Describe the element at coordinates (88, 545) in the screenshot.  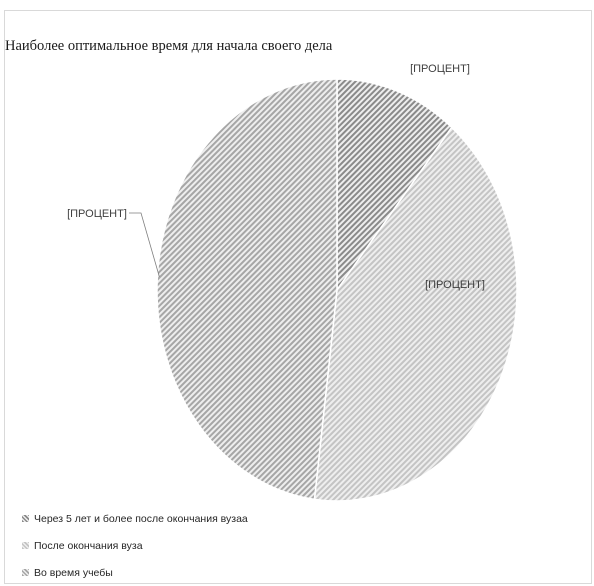
I see `legend-label: После окончания вуза` at that location.